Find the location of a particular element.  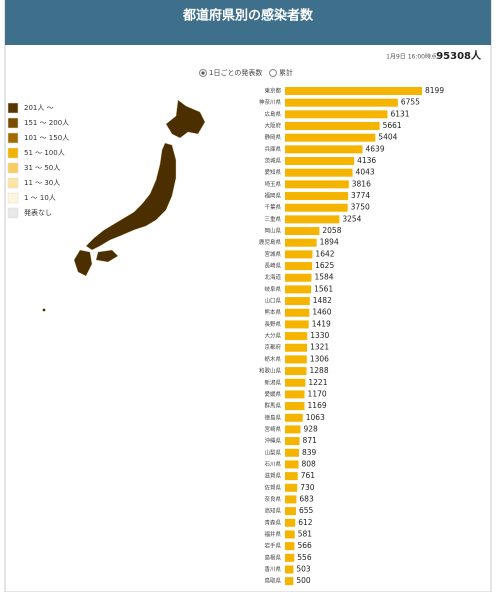

radio is located at coordinates (273, 73).